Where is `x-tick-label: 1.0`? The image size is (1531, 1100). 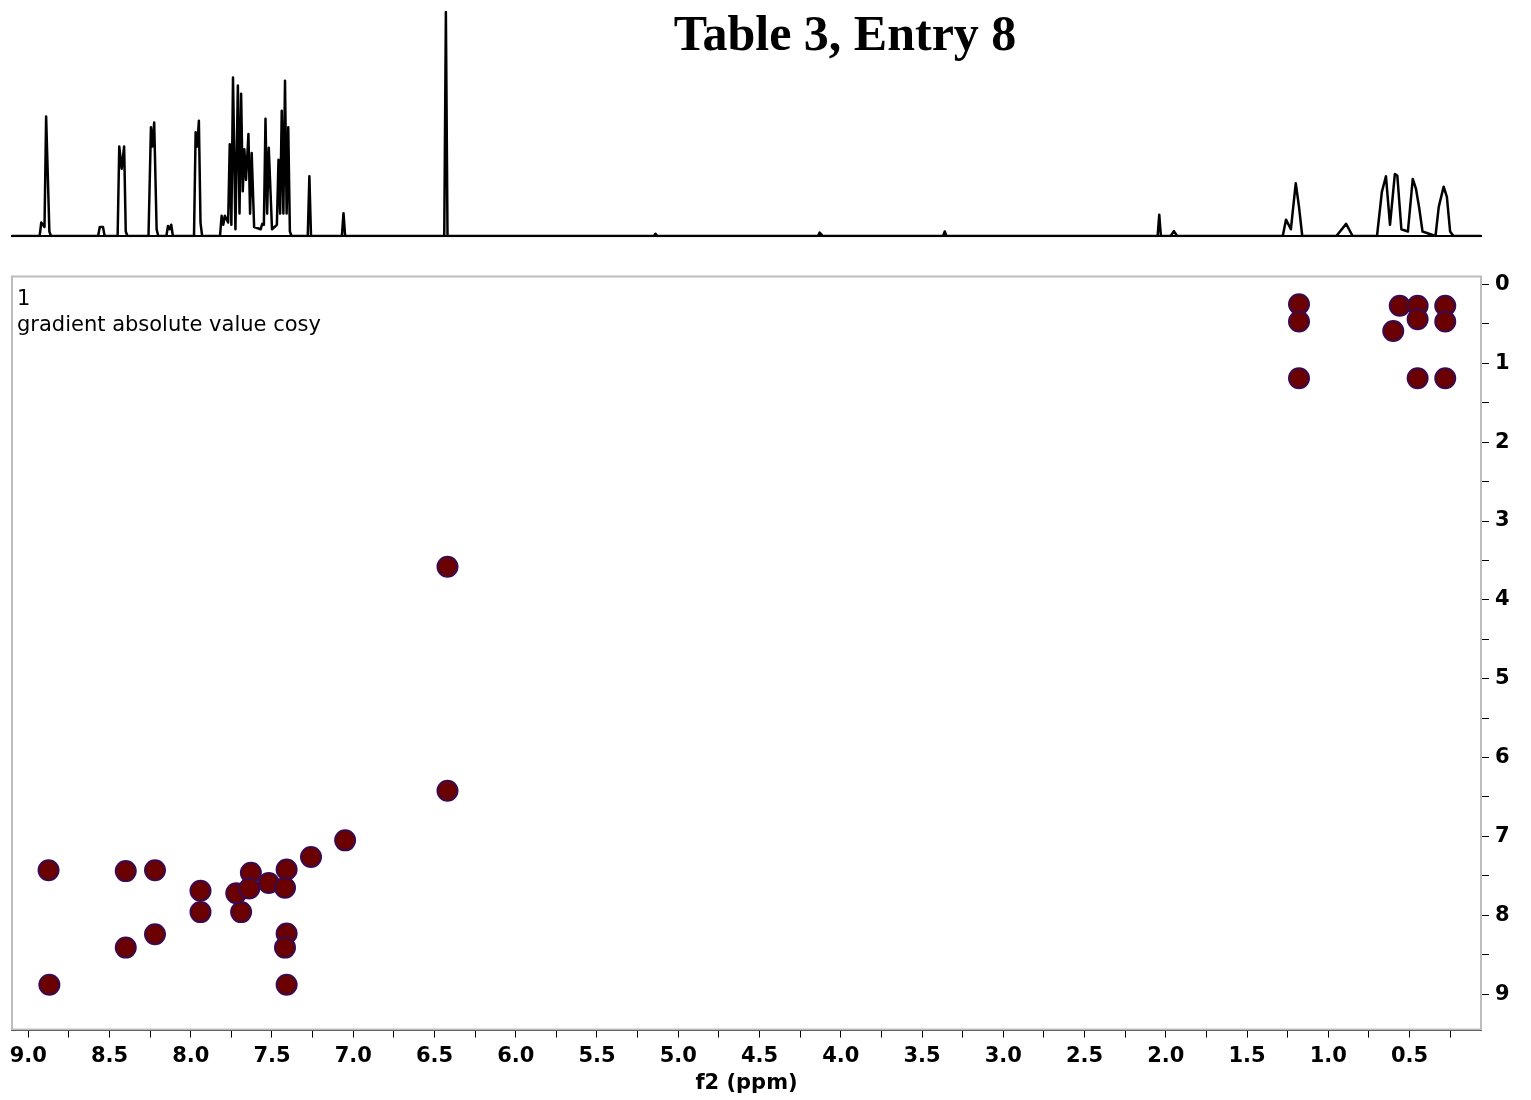 x-tick-label: 1.0 is located at coordinates (1328, 1054).